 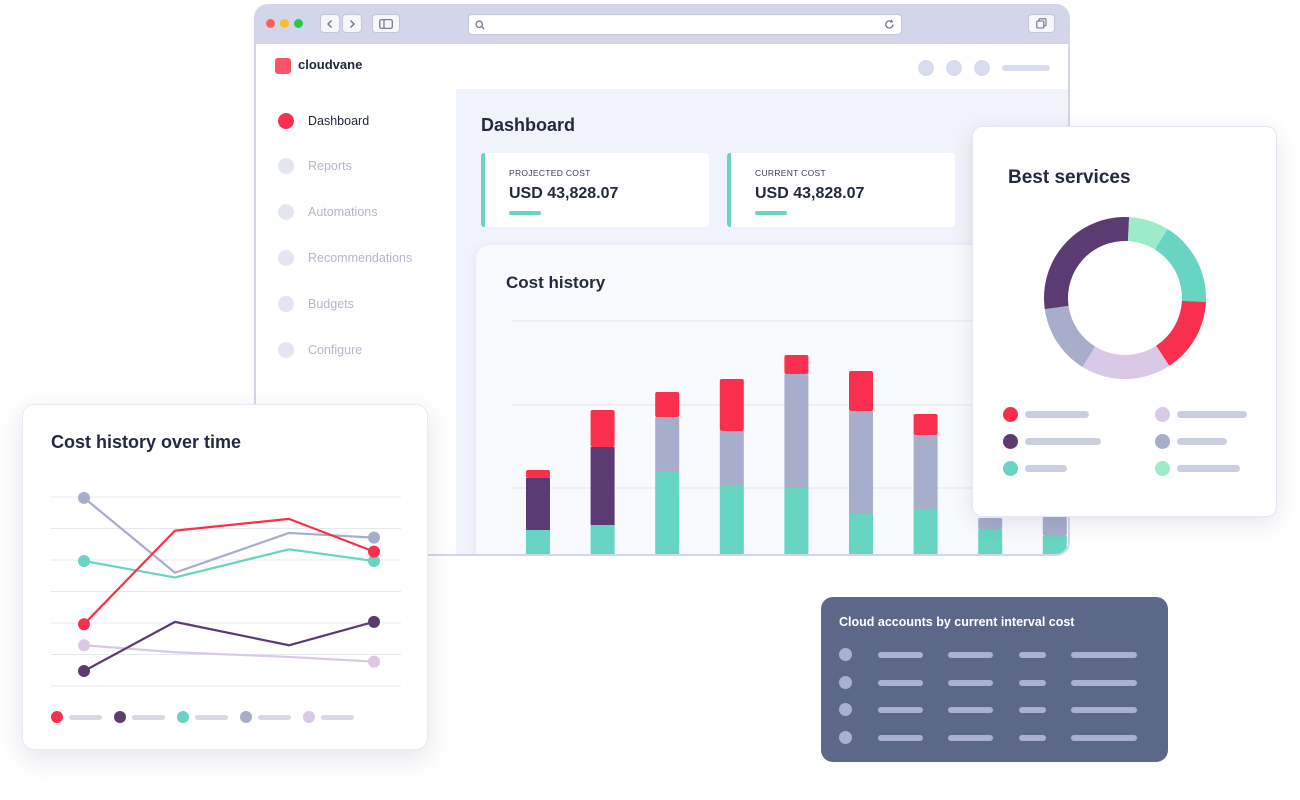 What do you see at coordinates (1126, 362) in the screenshot?
I see `donut-slice-lavender` at bounding box center [1126, 362].